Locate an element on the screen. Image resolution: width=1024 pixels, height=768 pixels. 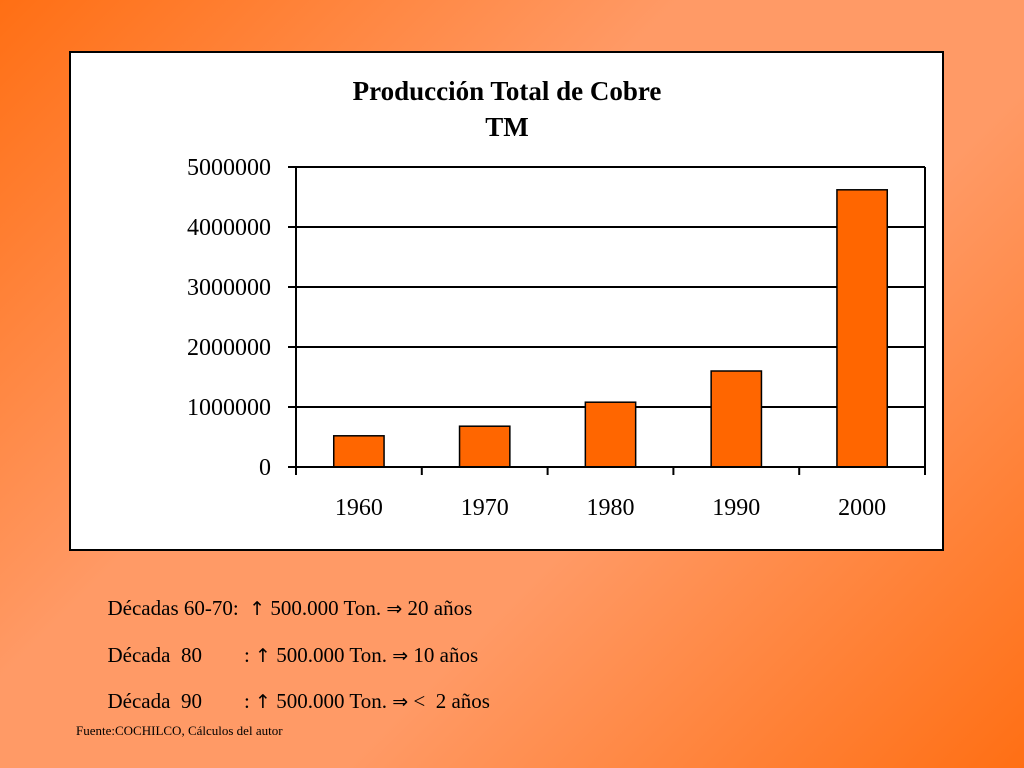
note-period: Década 90 is located at coordinates (154, 701).